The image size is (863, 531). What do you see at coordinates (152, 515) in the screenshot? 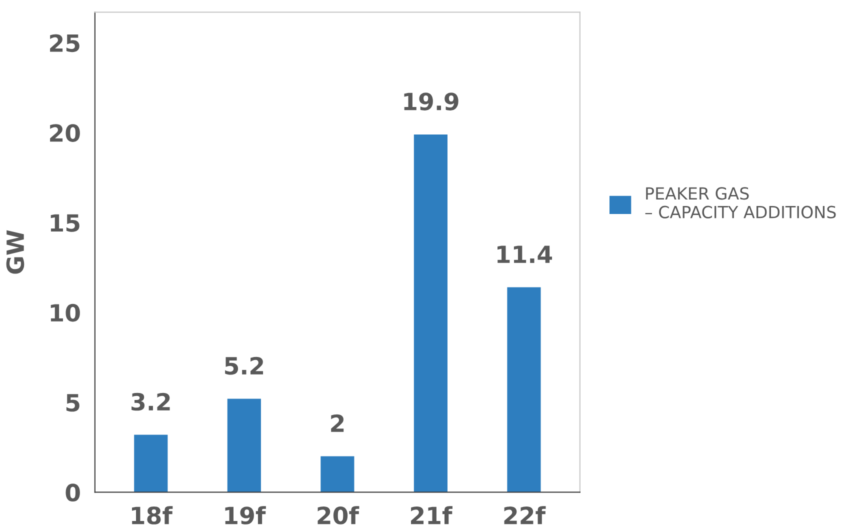
I see `x-tick-label: 18f` at bounding box center [152, 515].